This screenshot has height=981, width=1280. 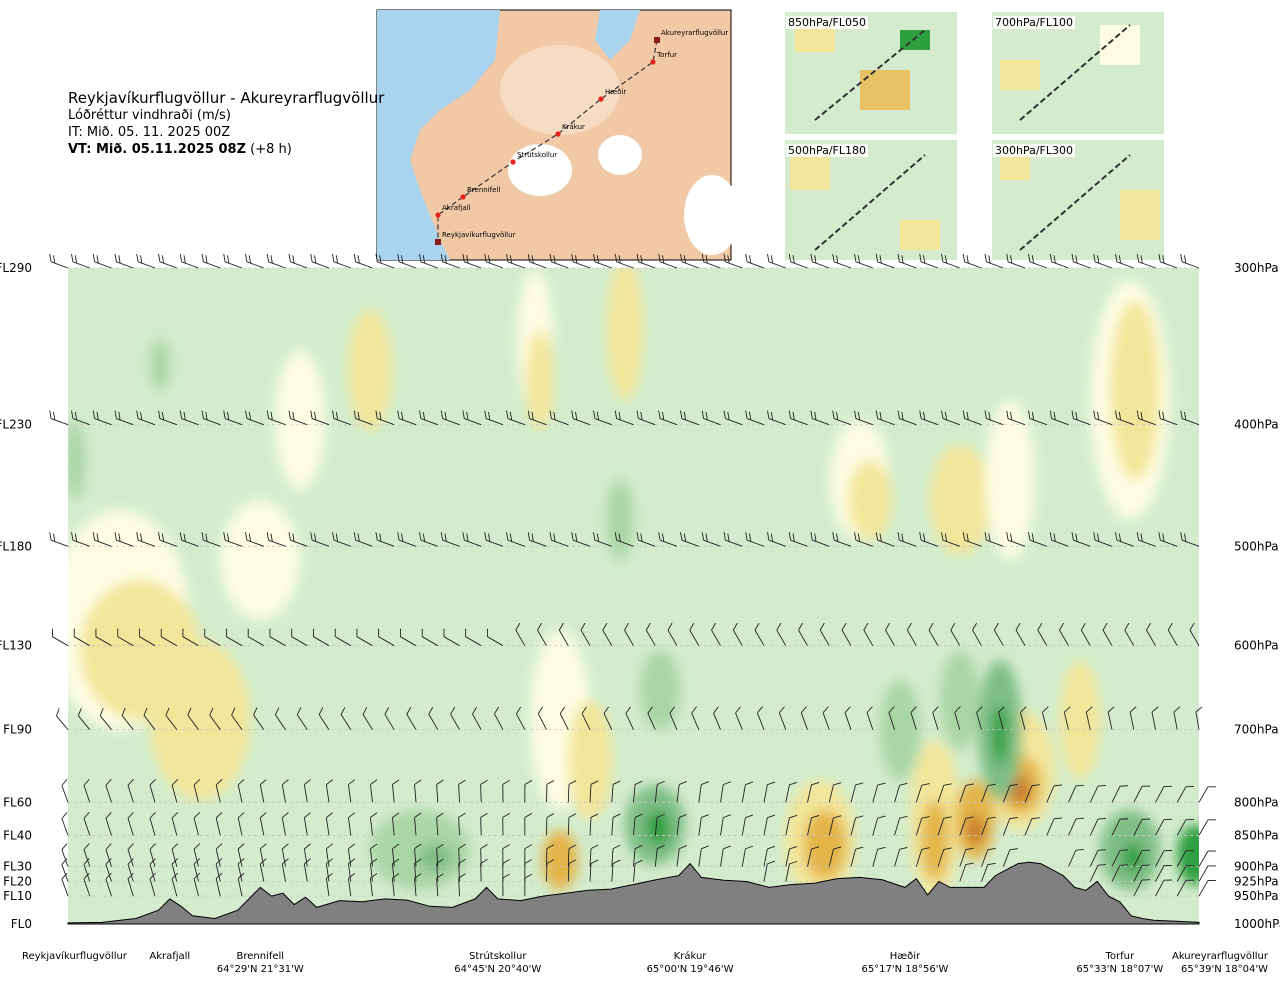 What do you see at coordinates (260, 969) in the screenshot?
I see `waypoint-coords: 64°29'N 21°31'W` at bounding box center [260, 969].